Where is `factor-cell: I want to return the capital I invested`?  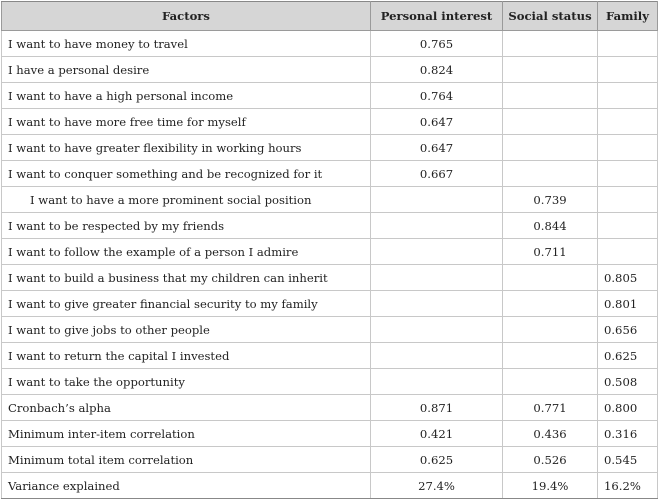 factor-cell: I want to return the capital I invested is located at coordinates (186, 355).